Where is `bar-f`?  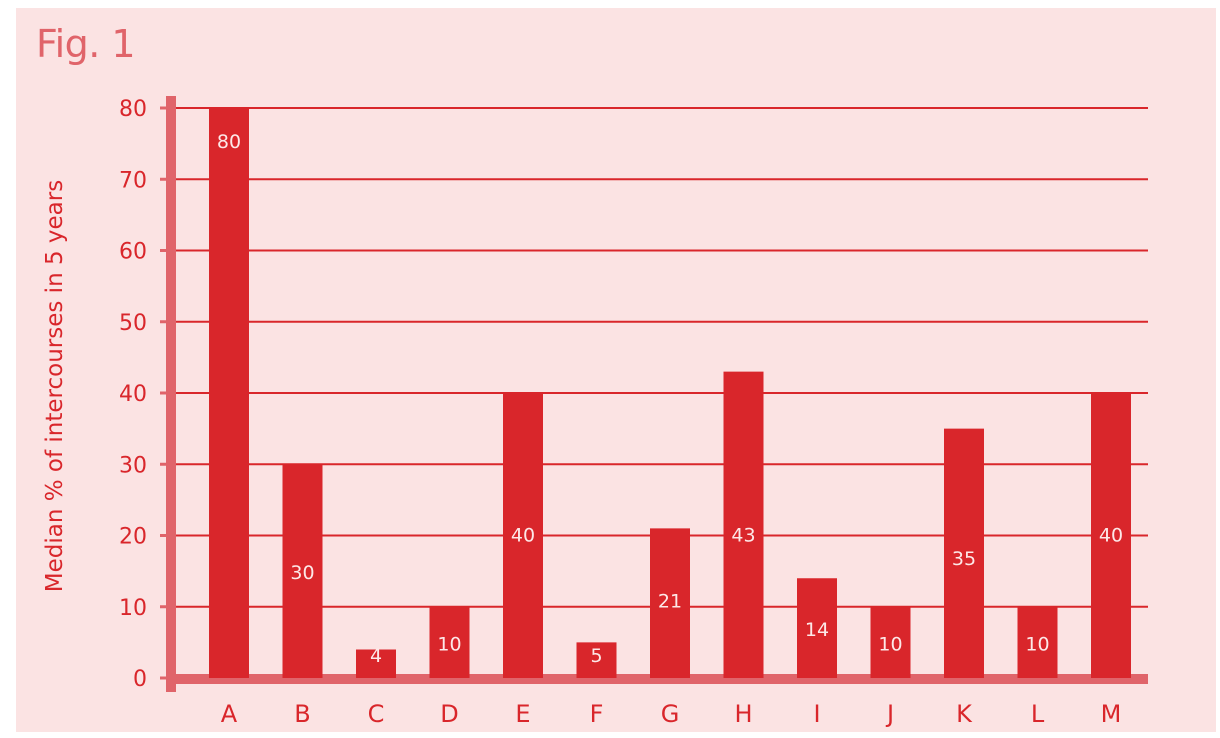
bar-f is located at coordinates (596, 660).